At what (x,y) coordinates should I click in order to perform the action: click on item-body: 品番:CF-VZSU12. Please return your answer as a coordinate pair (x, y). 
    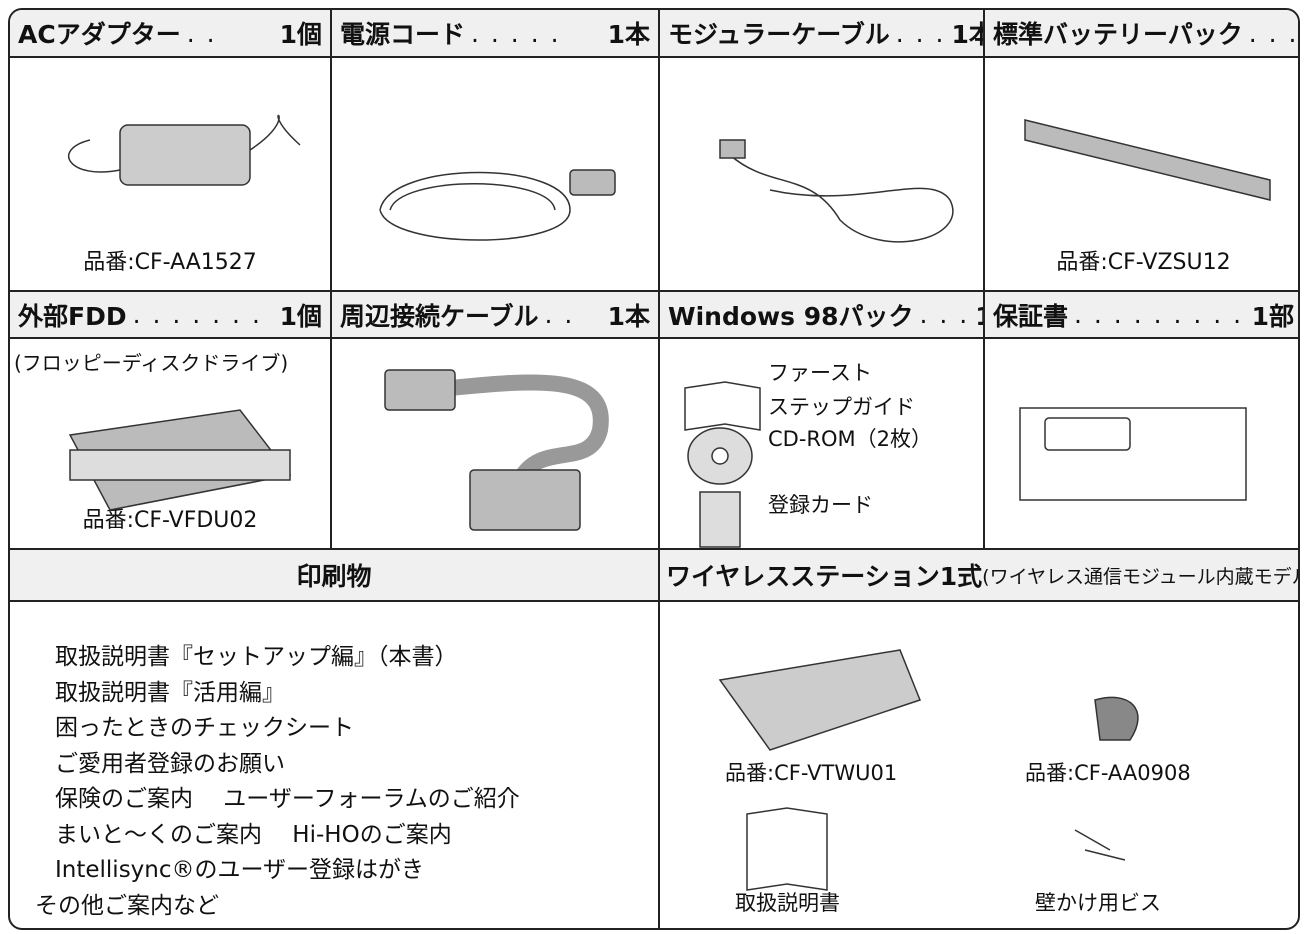
    Looking at the image, I should click on (1141, 175).